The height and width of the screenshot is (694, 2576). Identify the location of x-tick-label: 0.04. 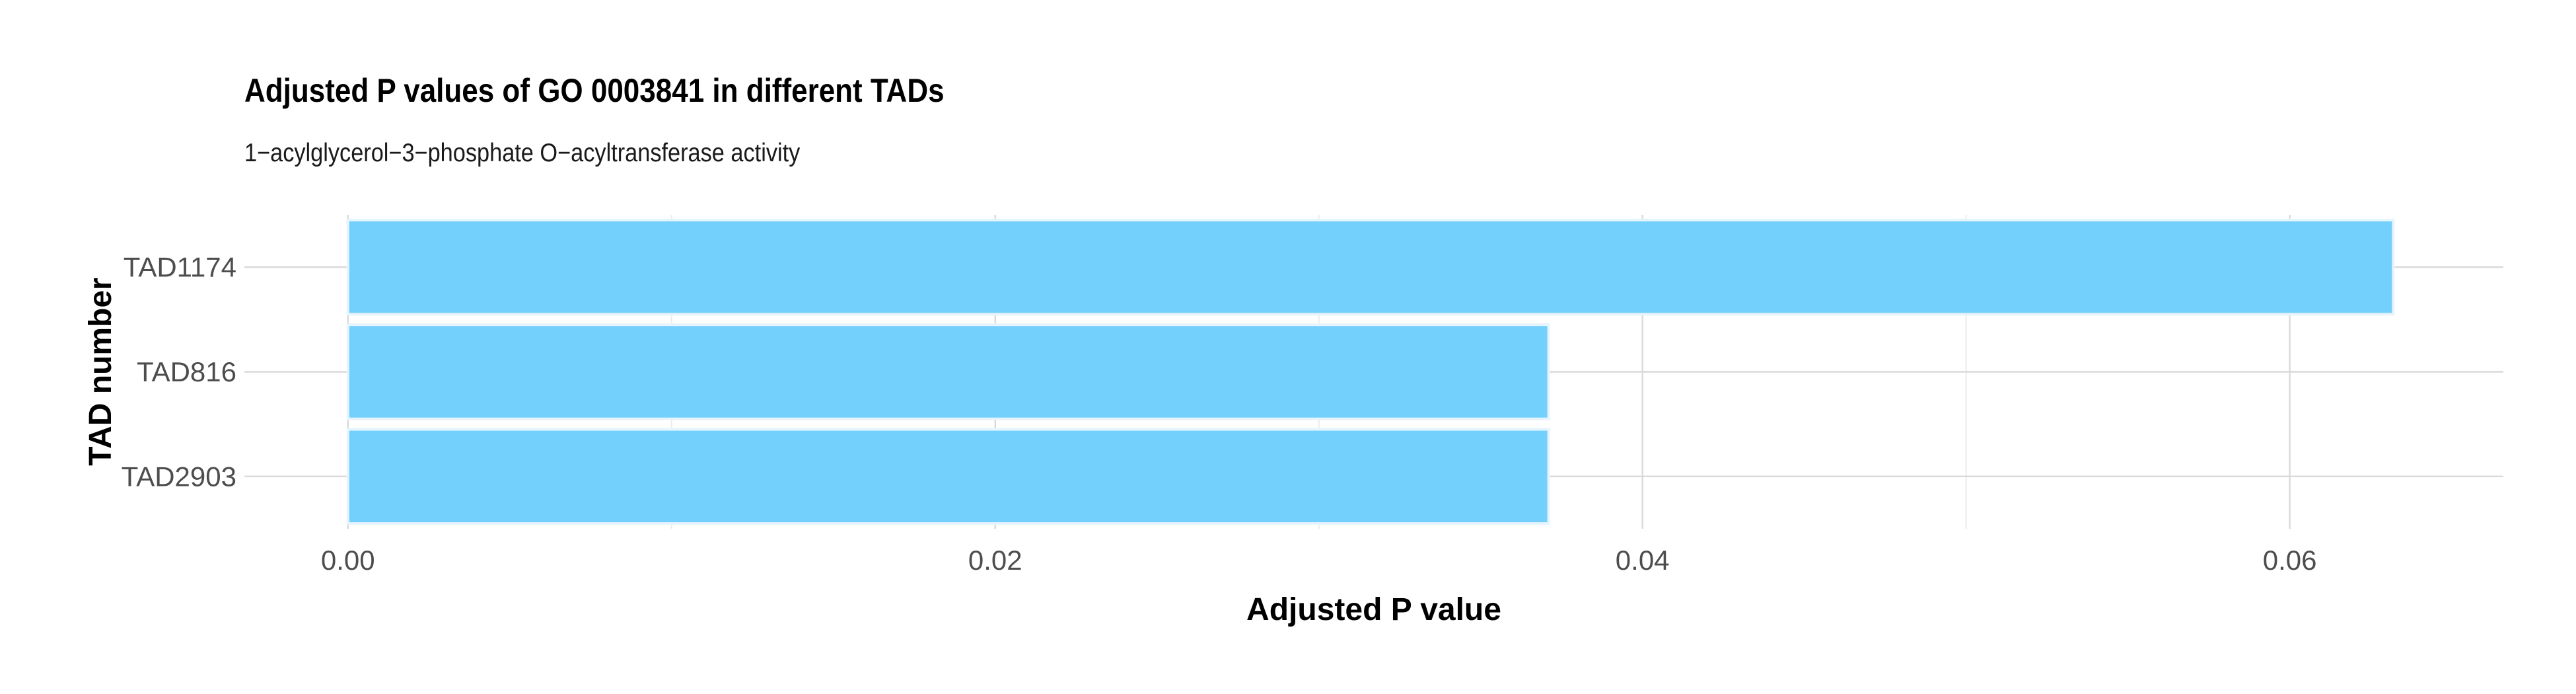
(1643, 560).